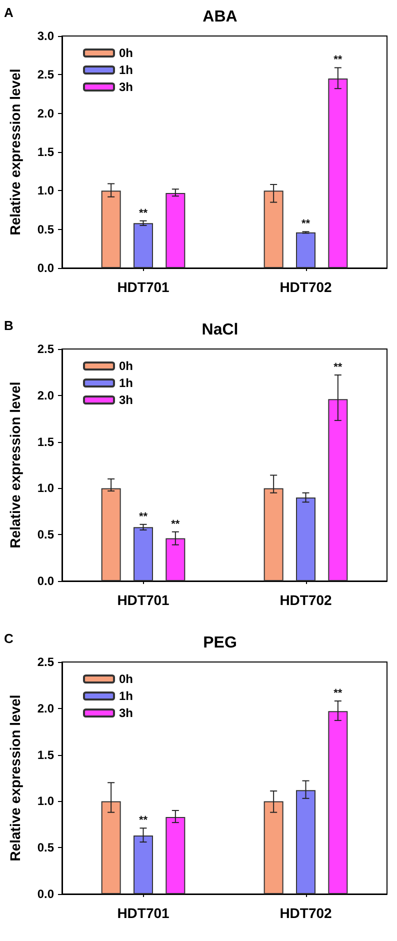 Image resolution: width=397 pixels, height=941 pixels. What do you see at coordinates (9, 325) in the screenshot?
I see `text: B` at bounding box center [9, 325].